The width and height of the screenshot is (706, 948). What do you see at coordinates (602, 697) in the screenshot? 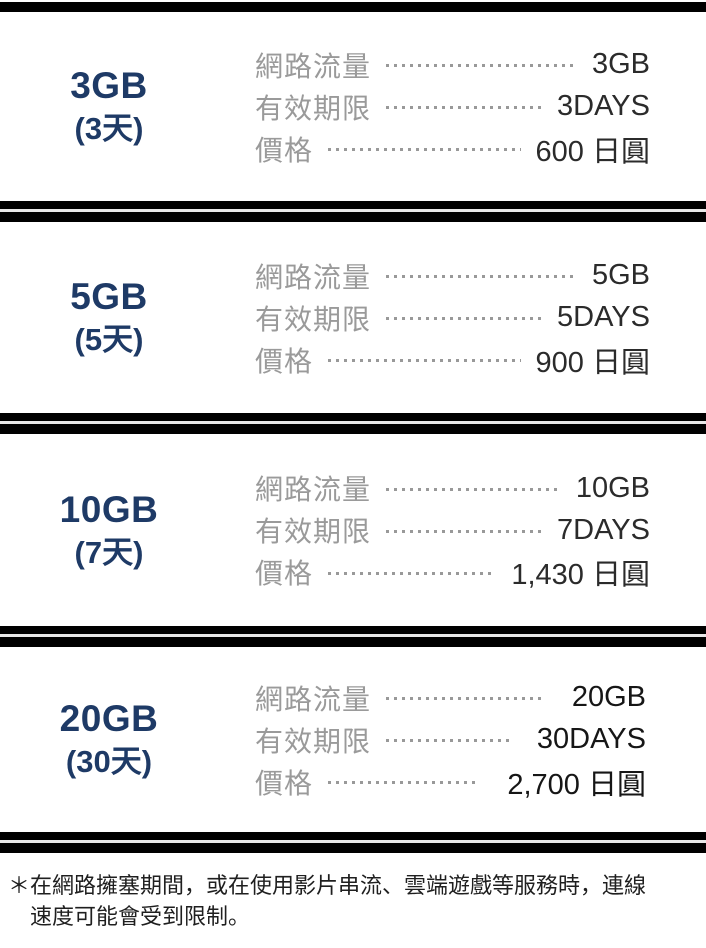
I see `spec-value: 20GB` at bounding box center [602, 697].